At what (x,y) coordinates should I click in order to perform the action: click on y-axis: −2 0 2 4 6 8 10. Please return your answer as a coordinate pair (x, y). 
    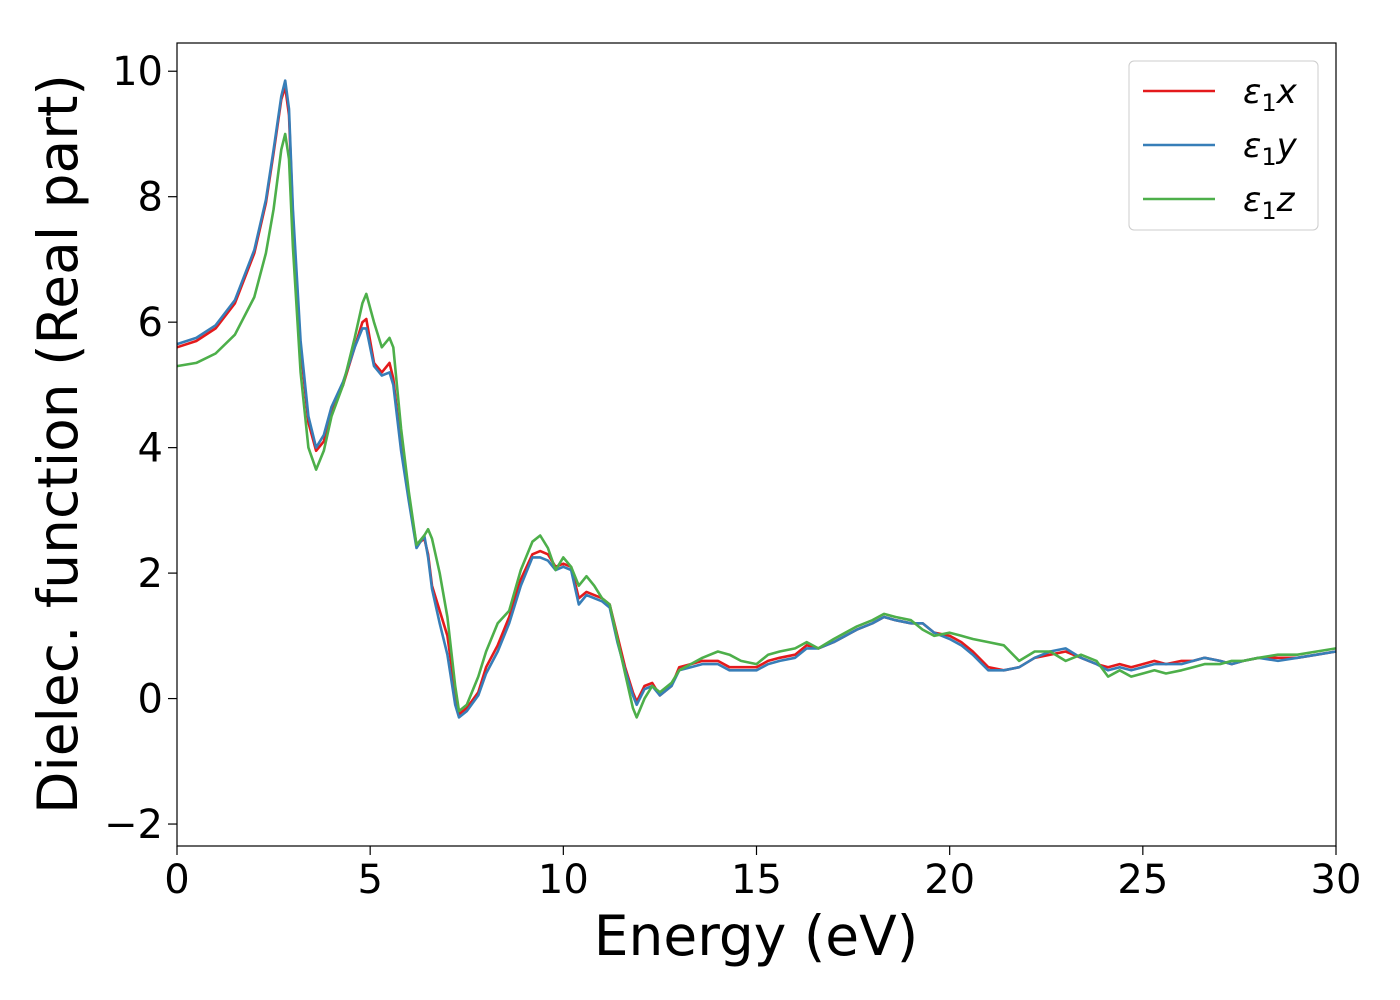
    Looking at the image, I should click on (140, 448).